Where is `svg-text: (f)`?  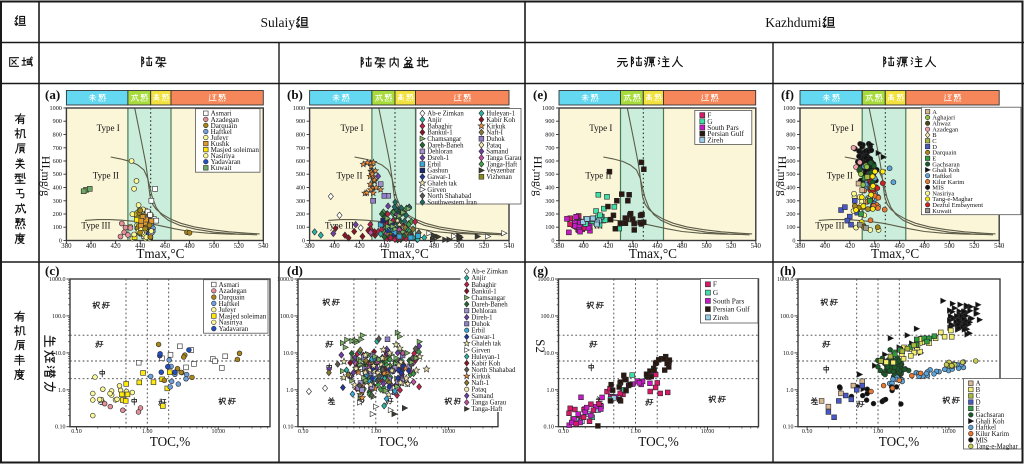 svg-text: (f) is located at coordinates (787, 94).